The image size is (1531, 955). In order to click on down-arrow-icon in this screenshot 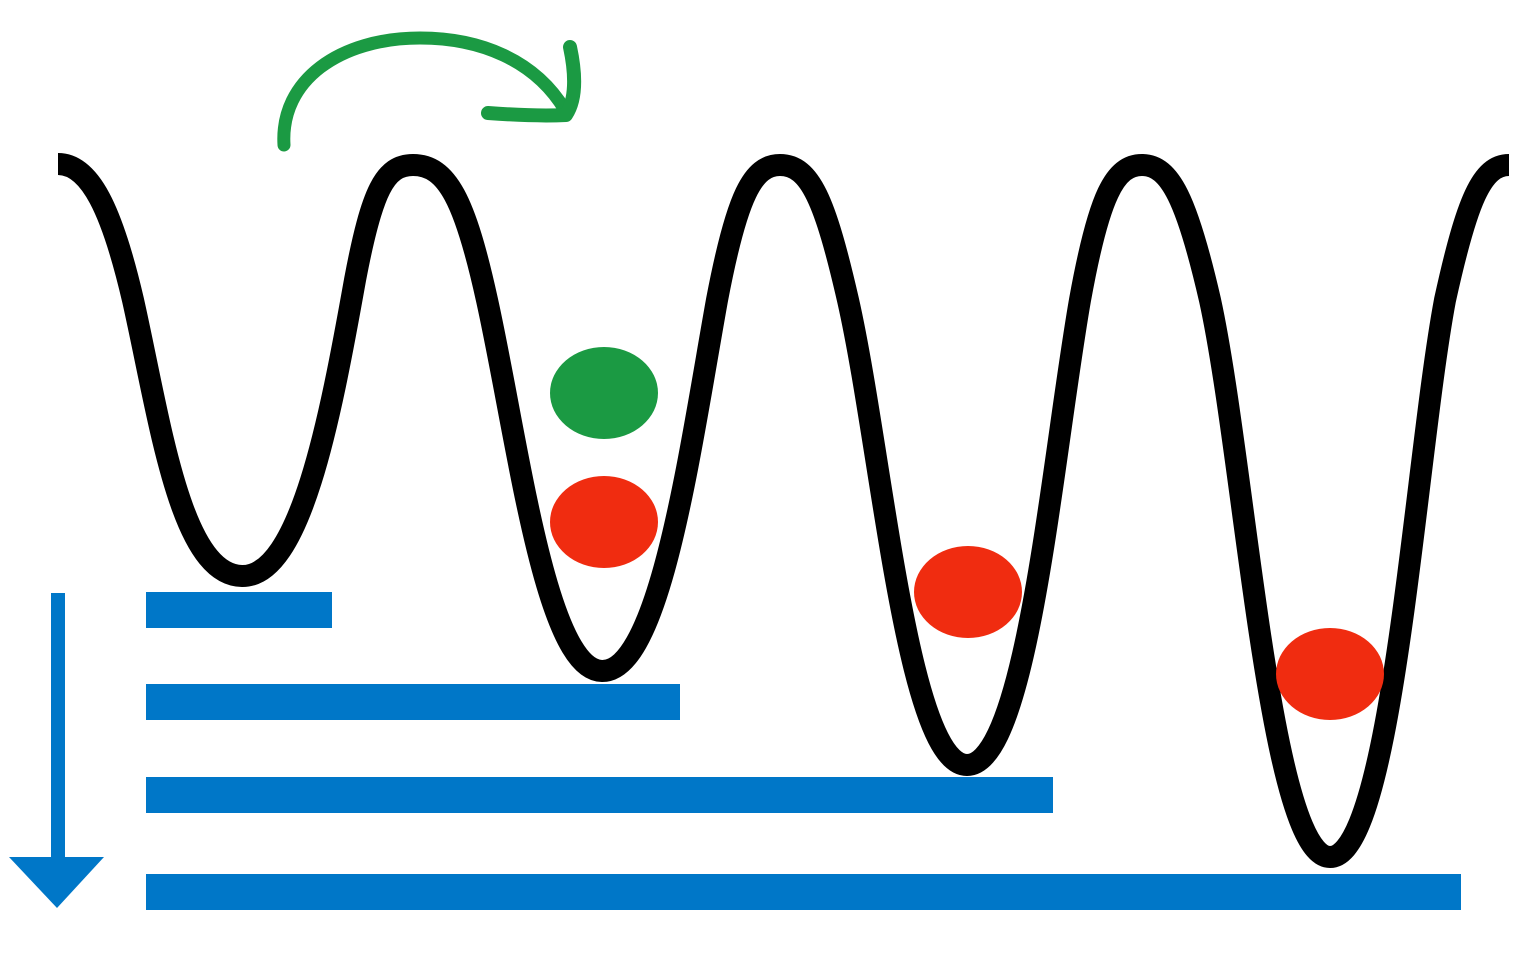, I will do `click(56, 750)`.